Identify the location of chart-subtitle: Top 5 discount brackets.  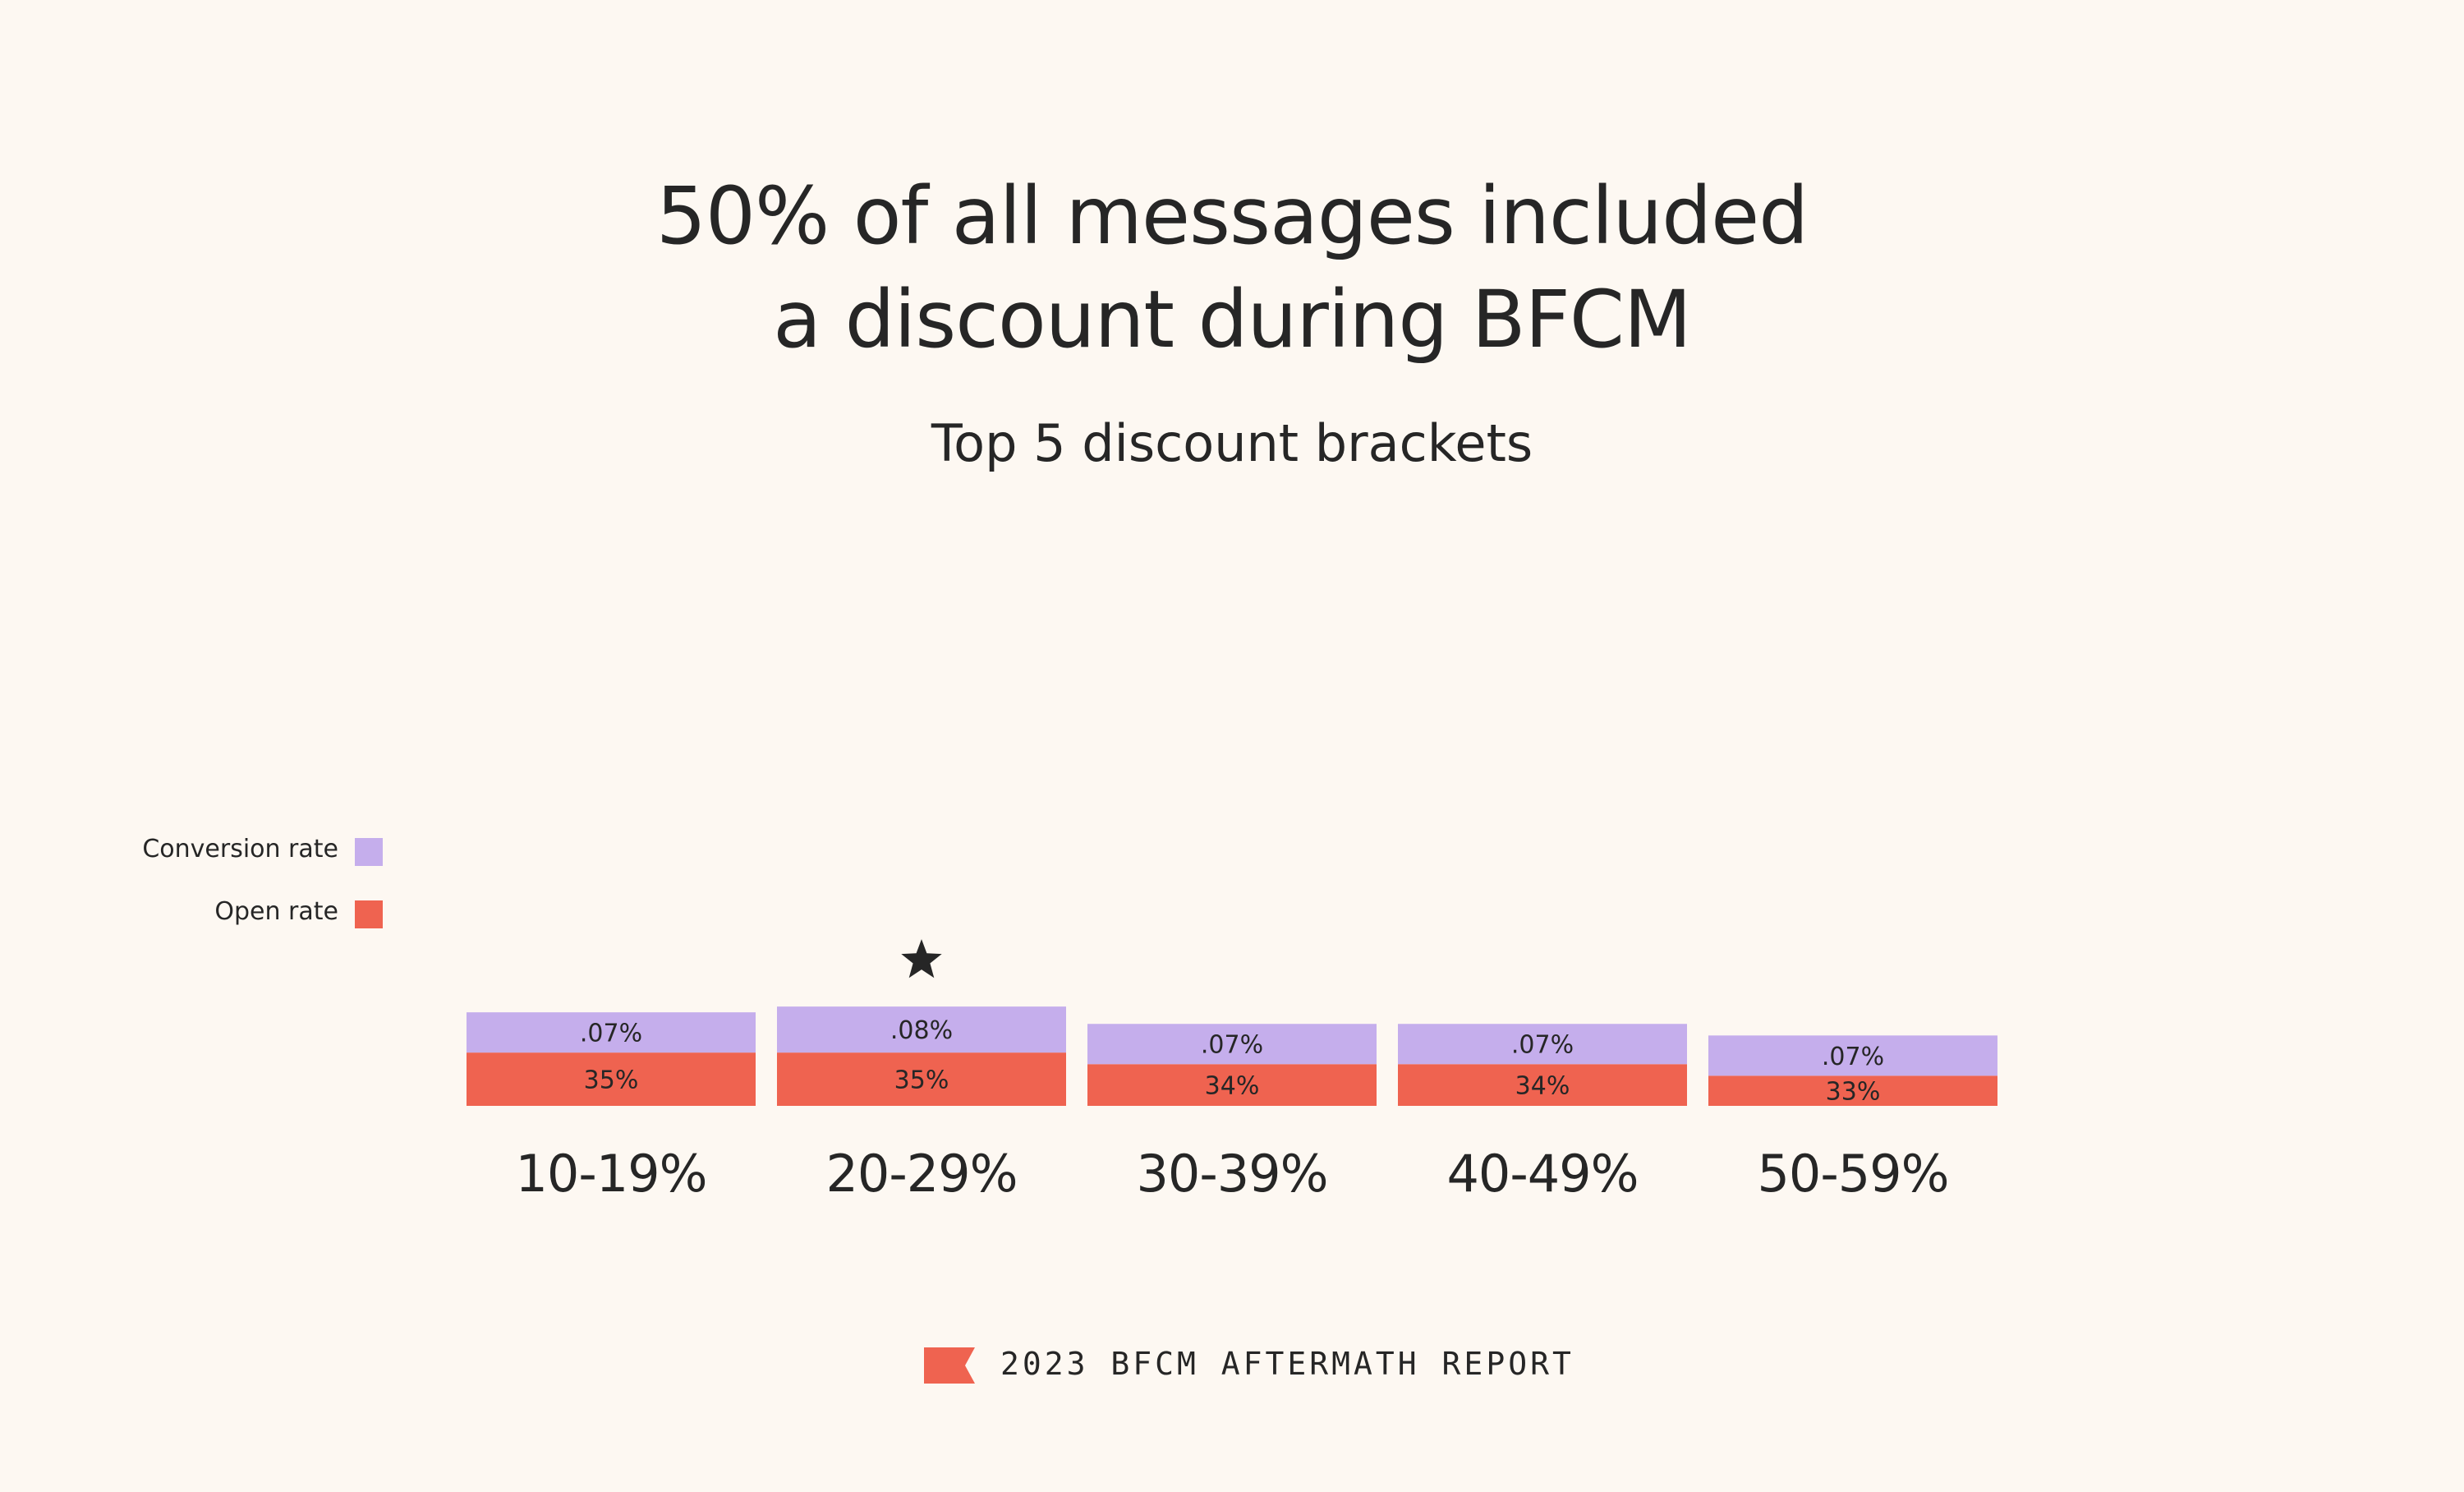
(1232, 443).